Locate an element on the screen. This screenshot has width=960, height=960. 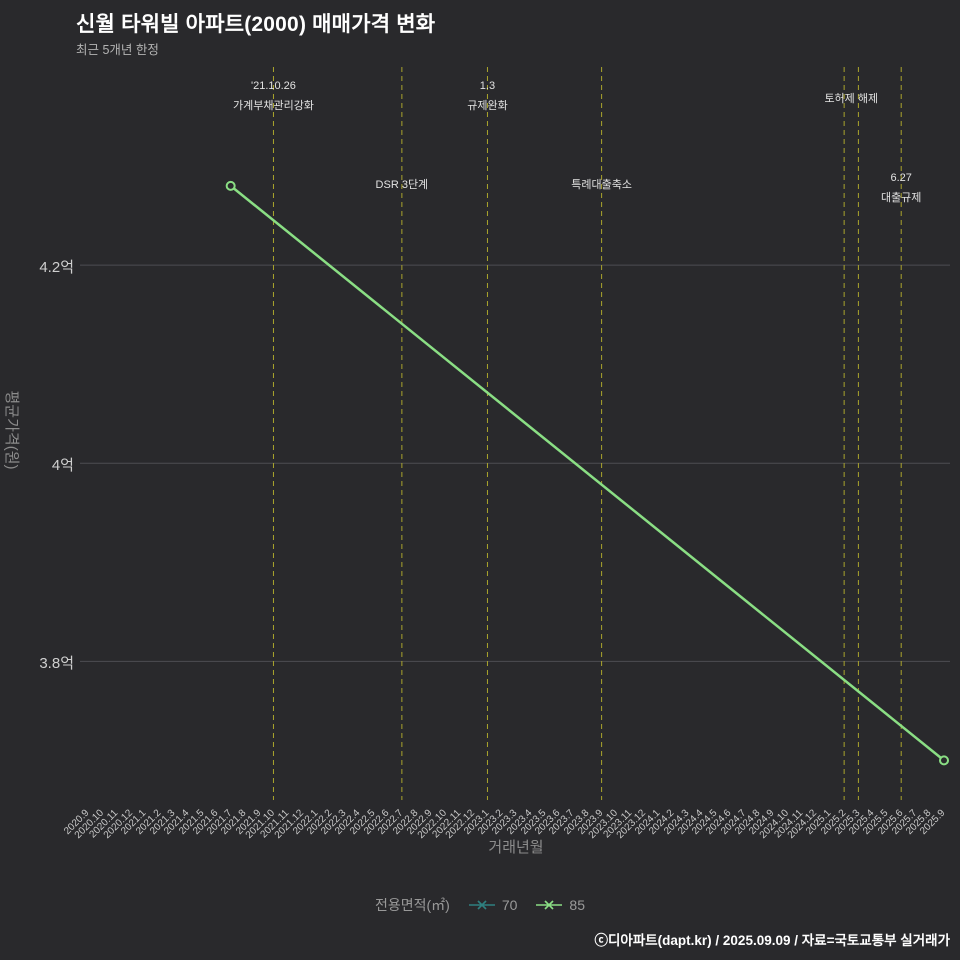
event-annotation: DSR 3단계 is located at coordinates (402, 185).